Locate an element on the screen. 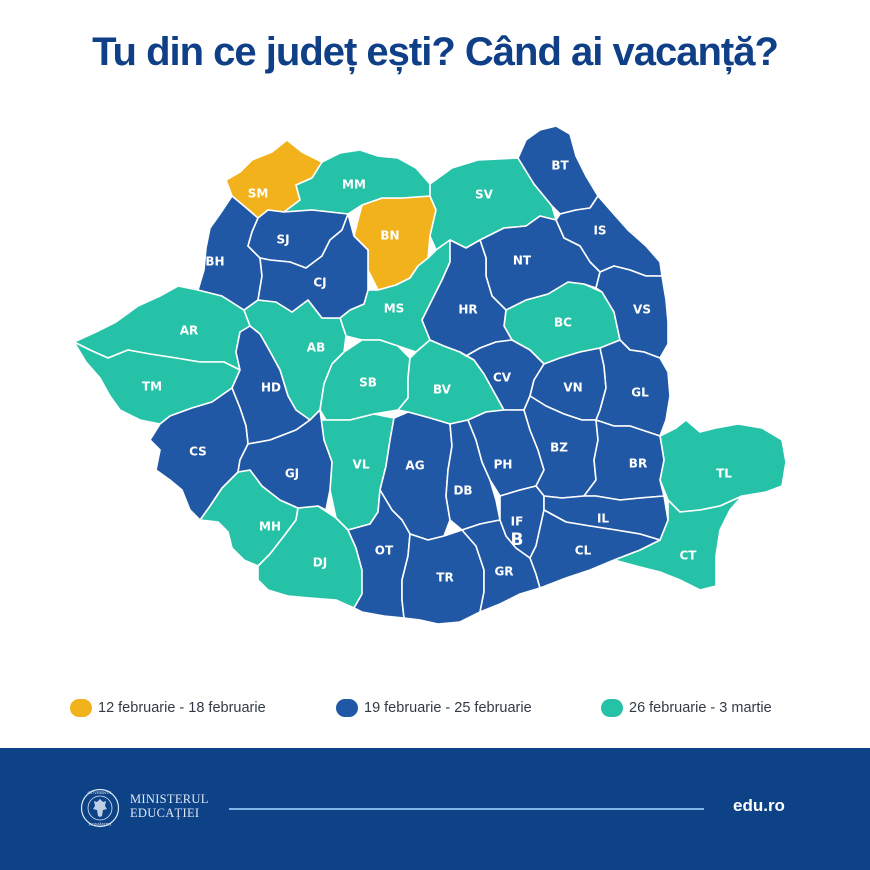 The image size is (870, 870). county-TR is located at coordinates (443, 577).